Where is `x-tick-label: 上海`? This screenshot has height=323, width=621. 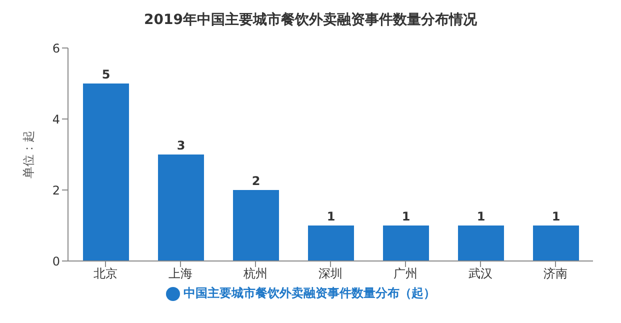
x-tick-label: 上海 is located at coordinates (180, 273).